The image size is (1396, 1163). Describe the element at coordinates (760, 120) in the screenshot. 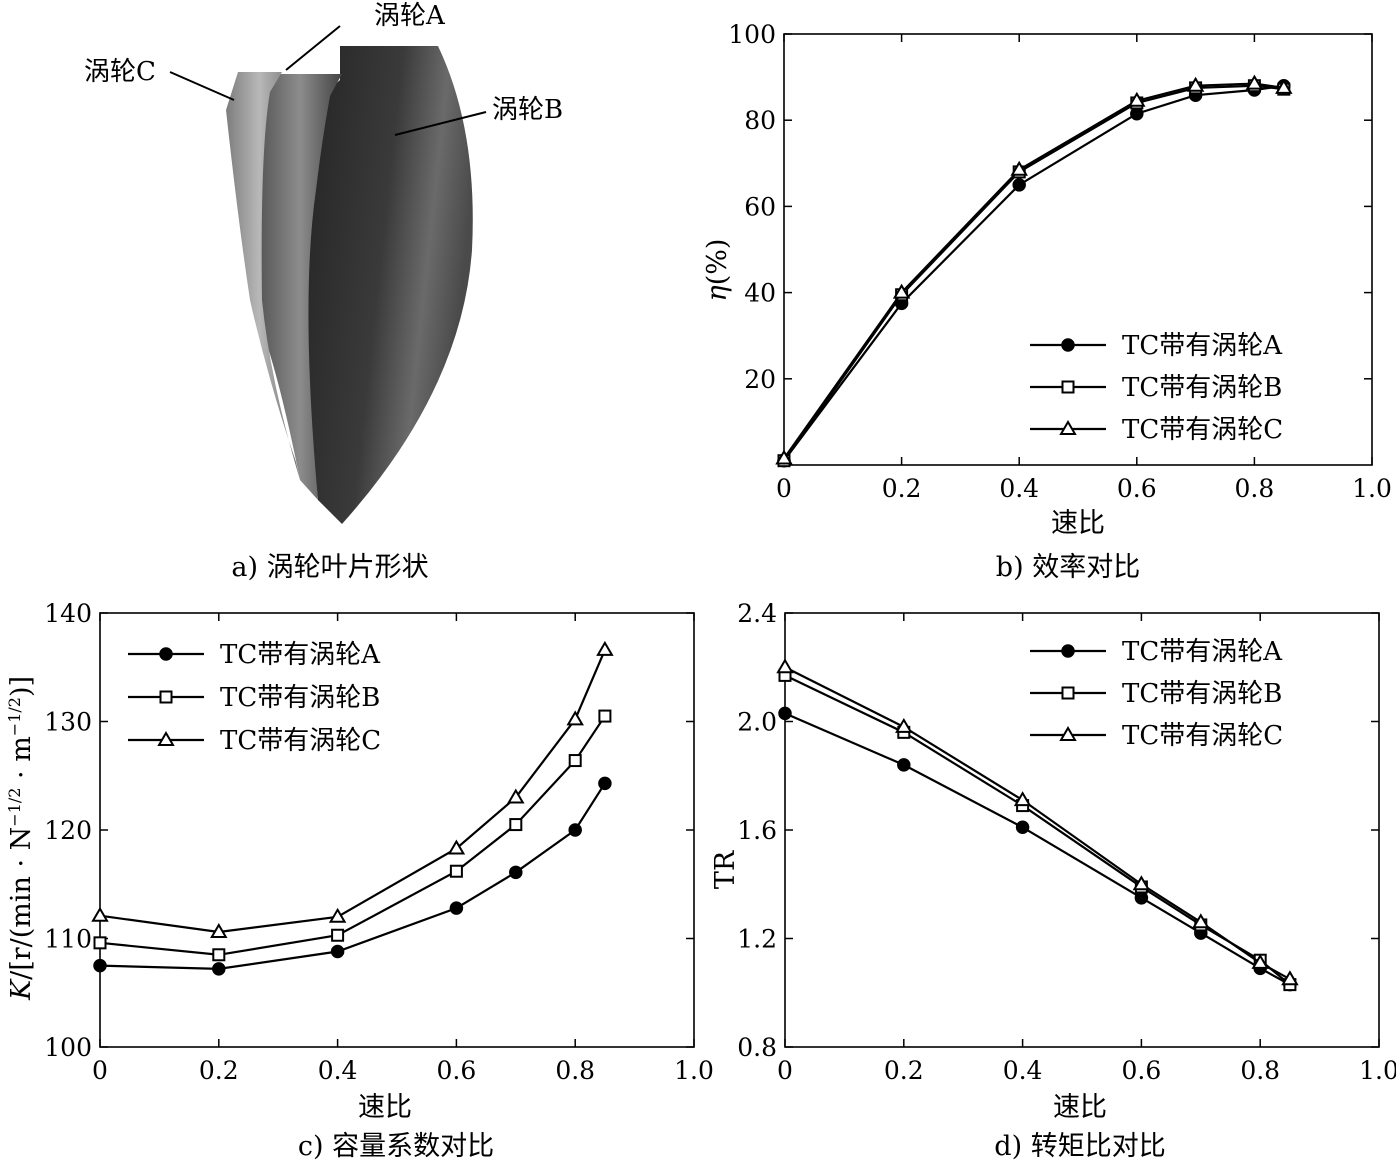

I see `y-tick-label: 80` at that location.